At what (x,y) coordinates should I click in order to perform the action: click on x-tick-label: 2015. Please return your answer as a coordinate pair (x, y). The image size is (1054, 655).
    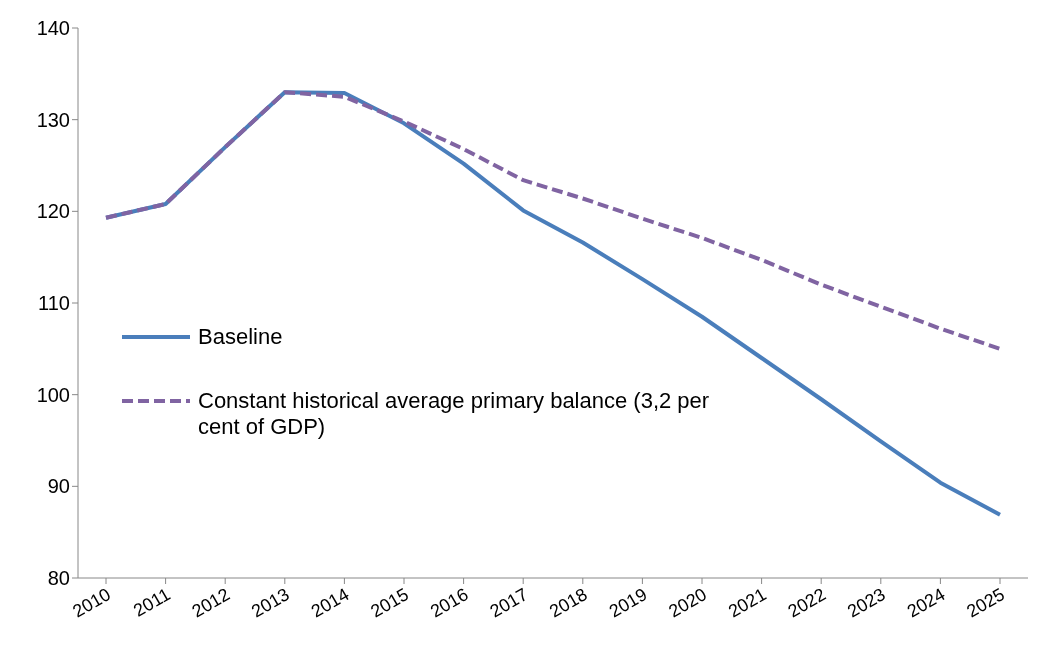
    Looking at the image, I should click on (389, 603).